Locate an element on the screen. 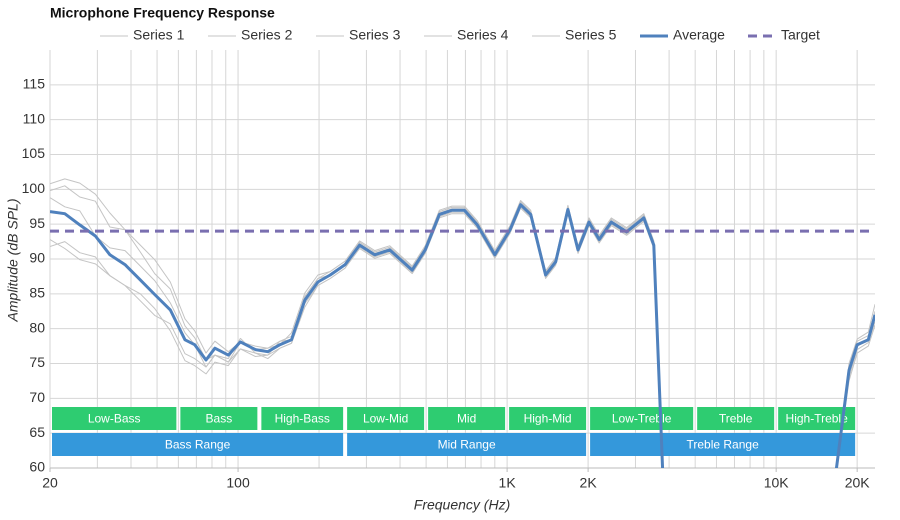 The width and height of the screenshot is (900, 520). legend-label: Series 5 is located at coordinates (591, 35).